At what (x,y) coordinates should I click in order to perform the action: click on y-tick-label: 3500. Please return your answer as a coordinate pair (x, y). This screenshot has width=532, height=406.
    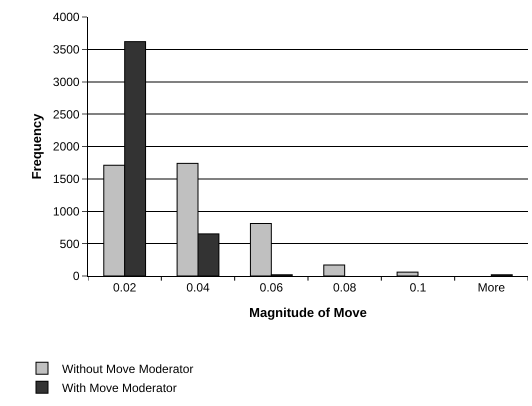
    Looking at the image, I should click on (66, 49).